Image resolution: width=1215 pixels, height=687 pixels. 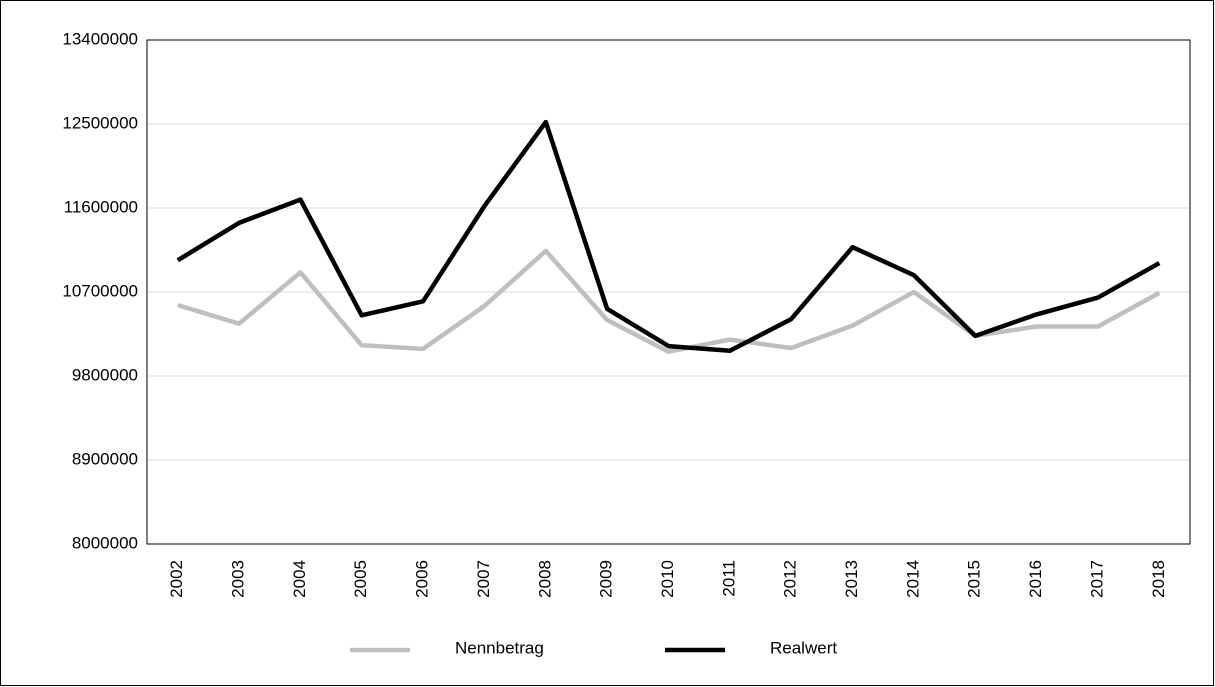 What do you see at coordinates (544, 579) in the screenshot?
I see `x-tick-label: 2008` at bounding box center [544, 579].